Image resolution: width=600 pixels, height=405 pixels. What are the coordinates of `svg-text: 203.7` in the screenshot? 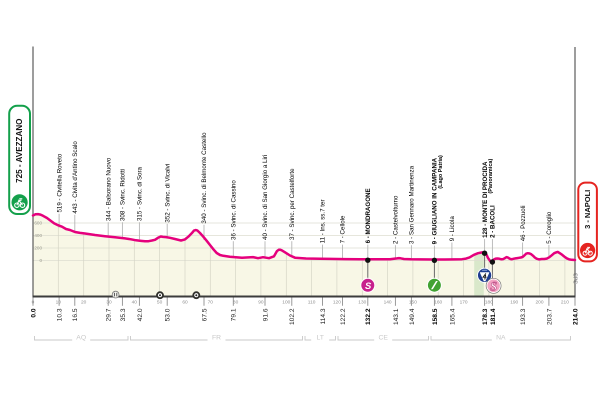 It's located at (549, 316).